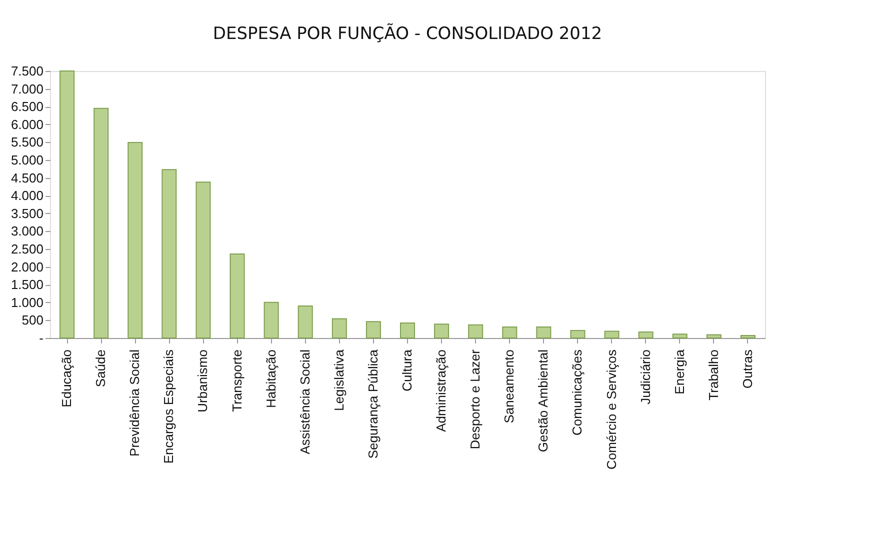 This screenshot has height=539, width=884. I want to click on x-tick-label: Assistência Social, so click(304, 401).